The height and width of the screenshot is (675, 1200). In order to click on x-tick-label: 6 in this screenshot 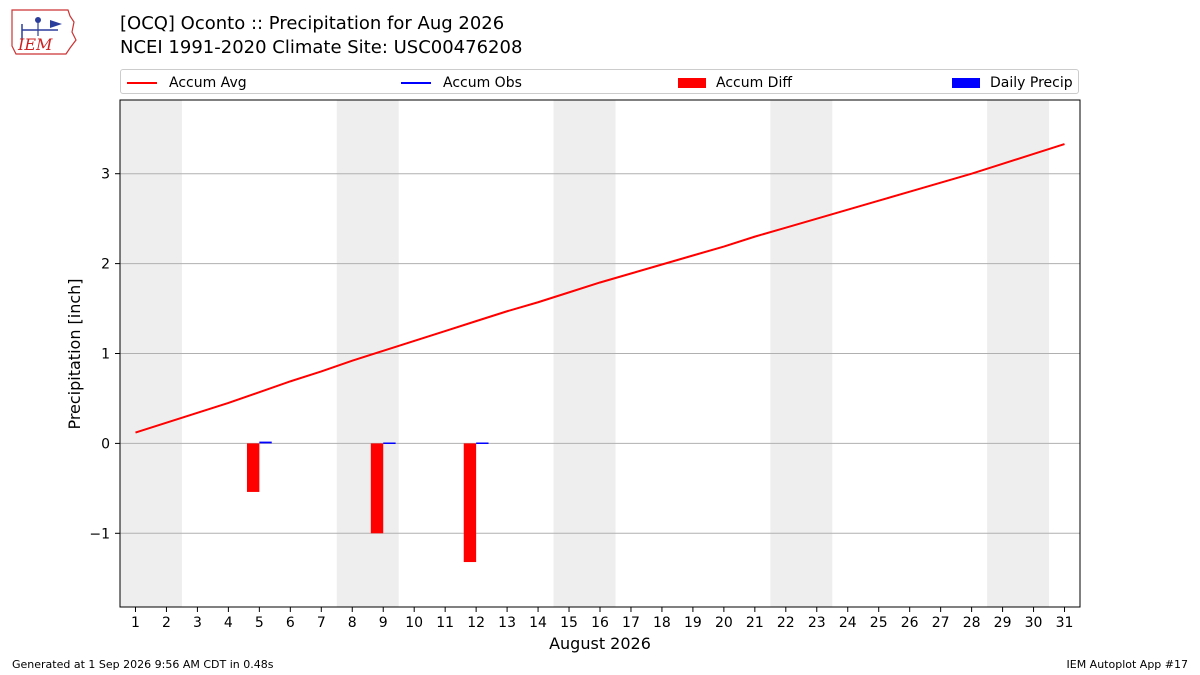, I will do `click(290, 623)`.